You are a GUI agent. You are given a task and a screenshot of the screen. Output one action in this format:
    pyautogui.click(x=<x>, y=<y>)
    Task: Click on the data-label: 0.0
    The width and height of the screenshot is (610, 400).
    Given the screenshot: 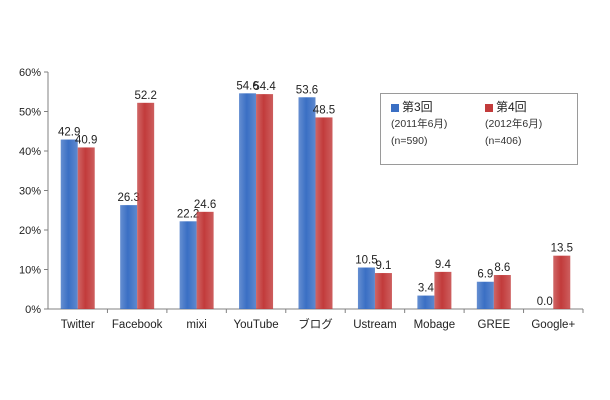 What is the action you would take?
    pyautogui.click(x=545, y=302)
    